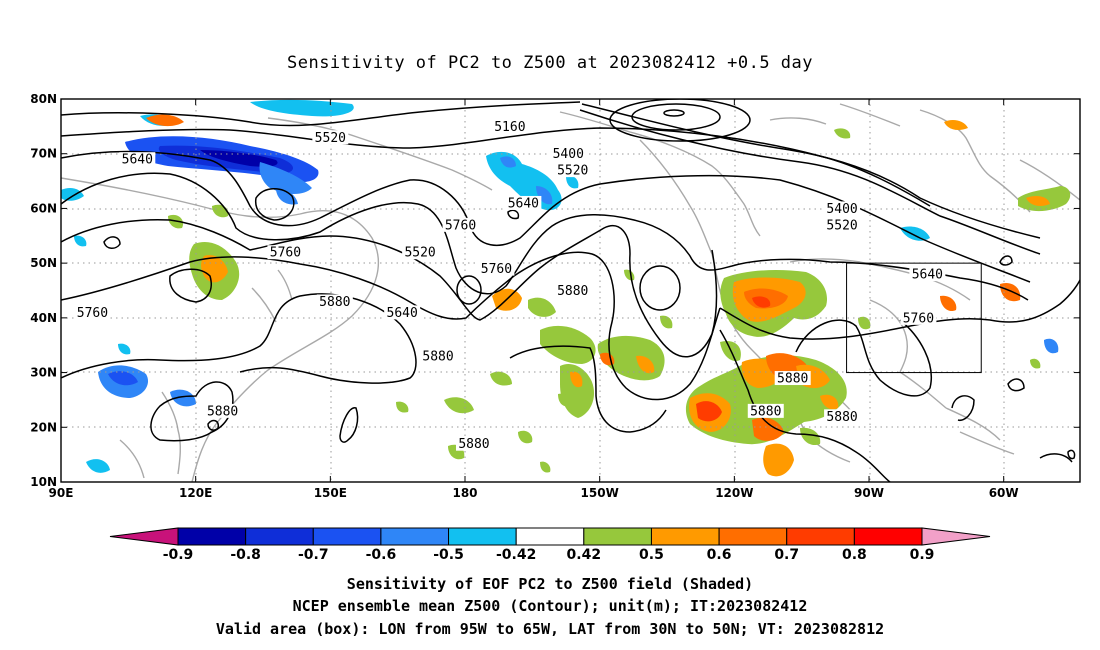  What do you see at coordinates (584, 555) in the screenshot?
I see `colorbar-label: 0.42` at bounding box center [584, 555].